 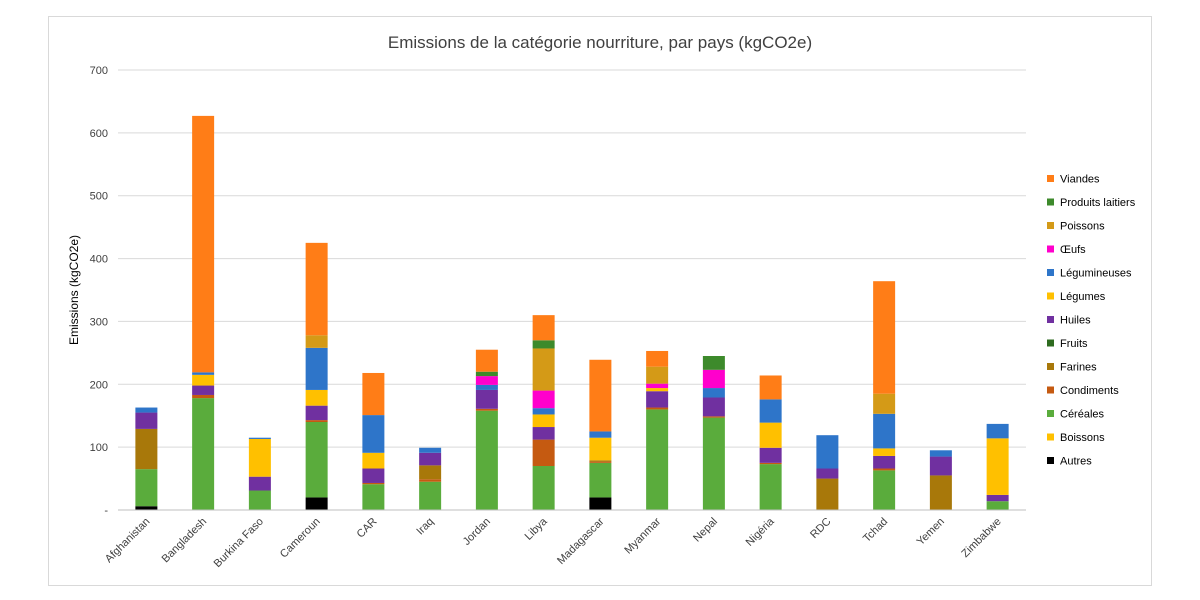 I want to click on y-axis-ticks: - 100 200 300 400 500 600 700, so click(x=99, y=291).